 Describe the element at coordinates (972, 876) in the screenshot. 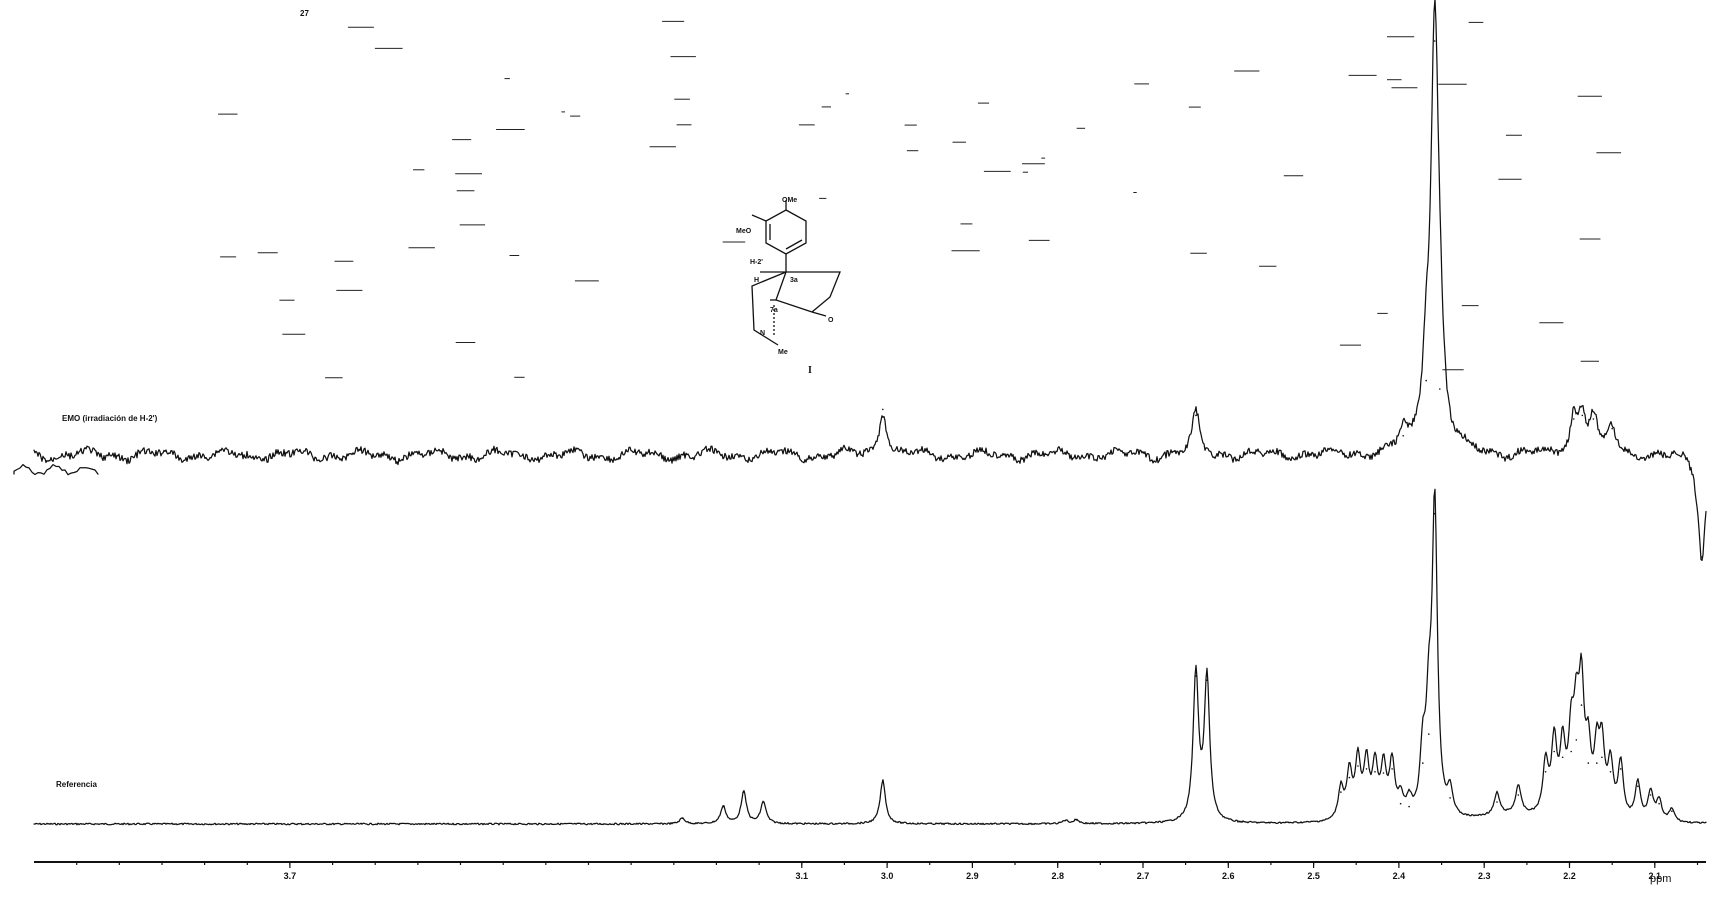

I see `x-tick-label: 2.9` at that location.